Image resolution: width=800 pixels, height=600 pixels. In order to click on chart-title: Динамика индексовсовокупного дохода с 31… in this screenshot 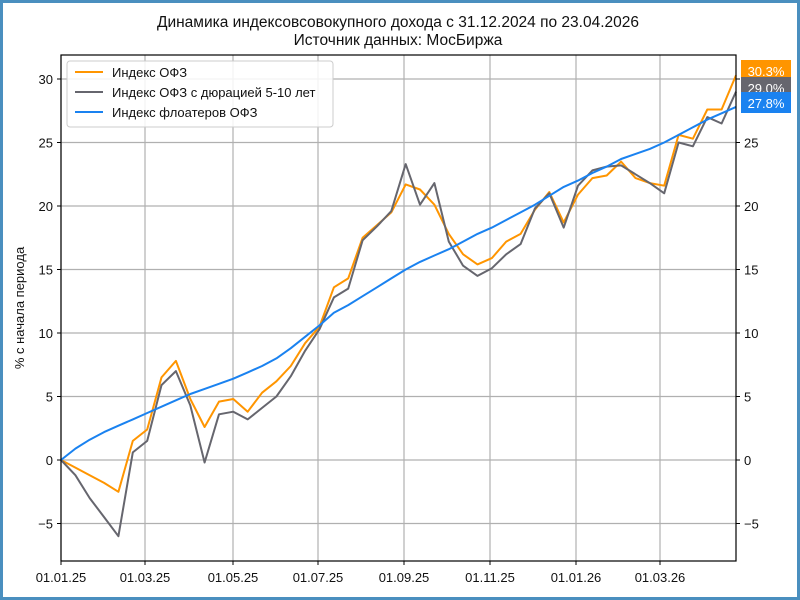, I will do `click(398, 22)`.